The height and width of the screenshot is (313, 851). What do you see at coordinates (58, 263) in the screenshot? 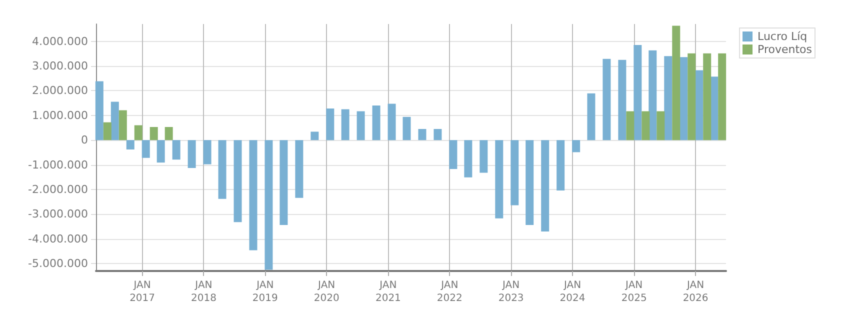
I see `y-tick-label: -5.000.000` at bounding box center [58, 263].